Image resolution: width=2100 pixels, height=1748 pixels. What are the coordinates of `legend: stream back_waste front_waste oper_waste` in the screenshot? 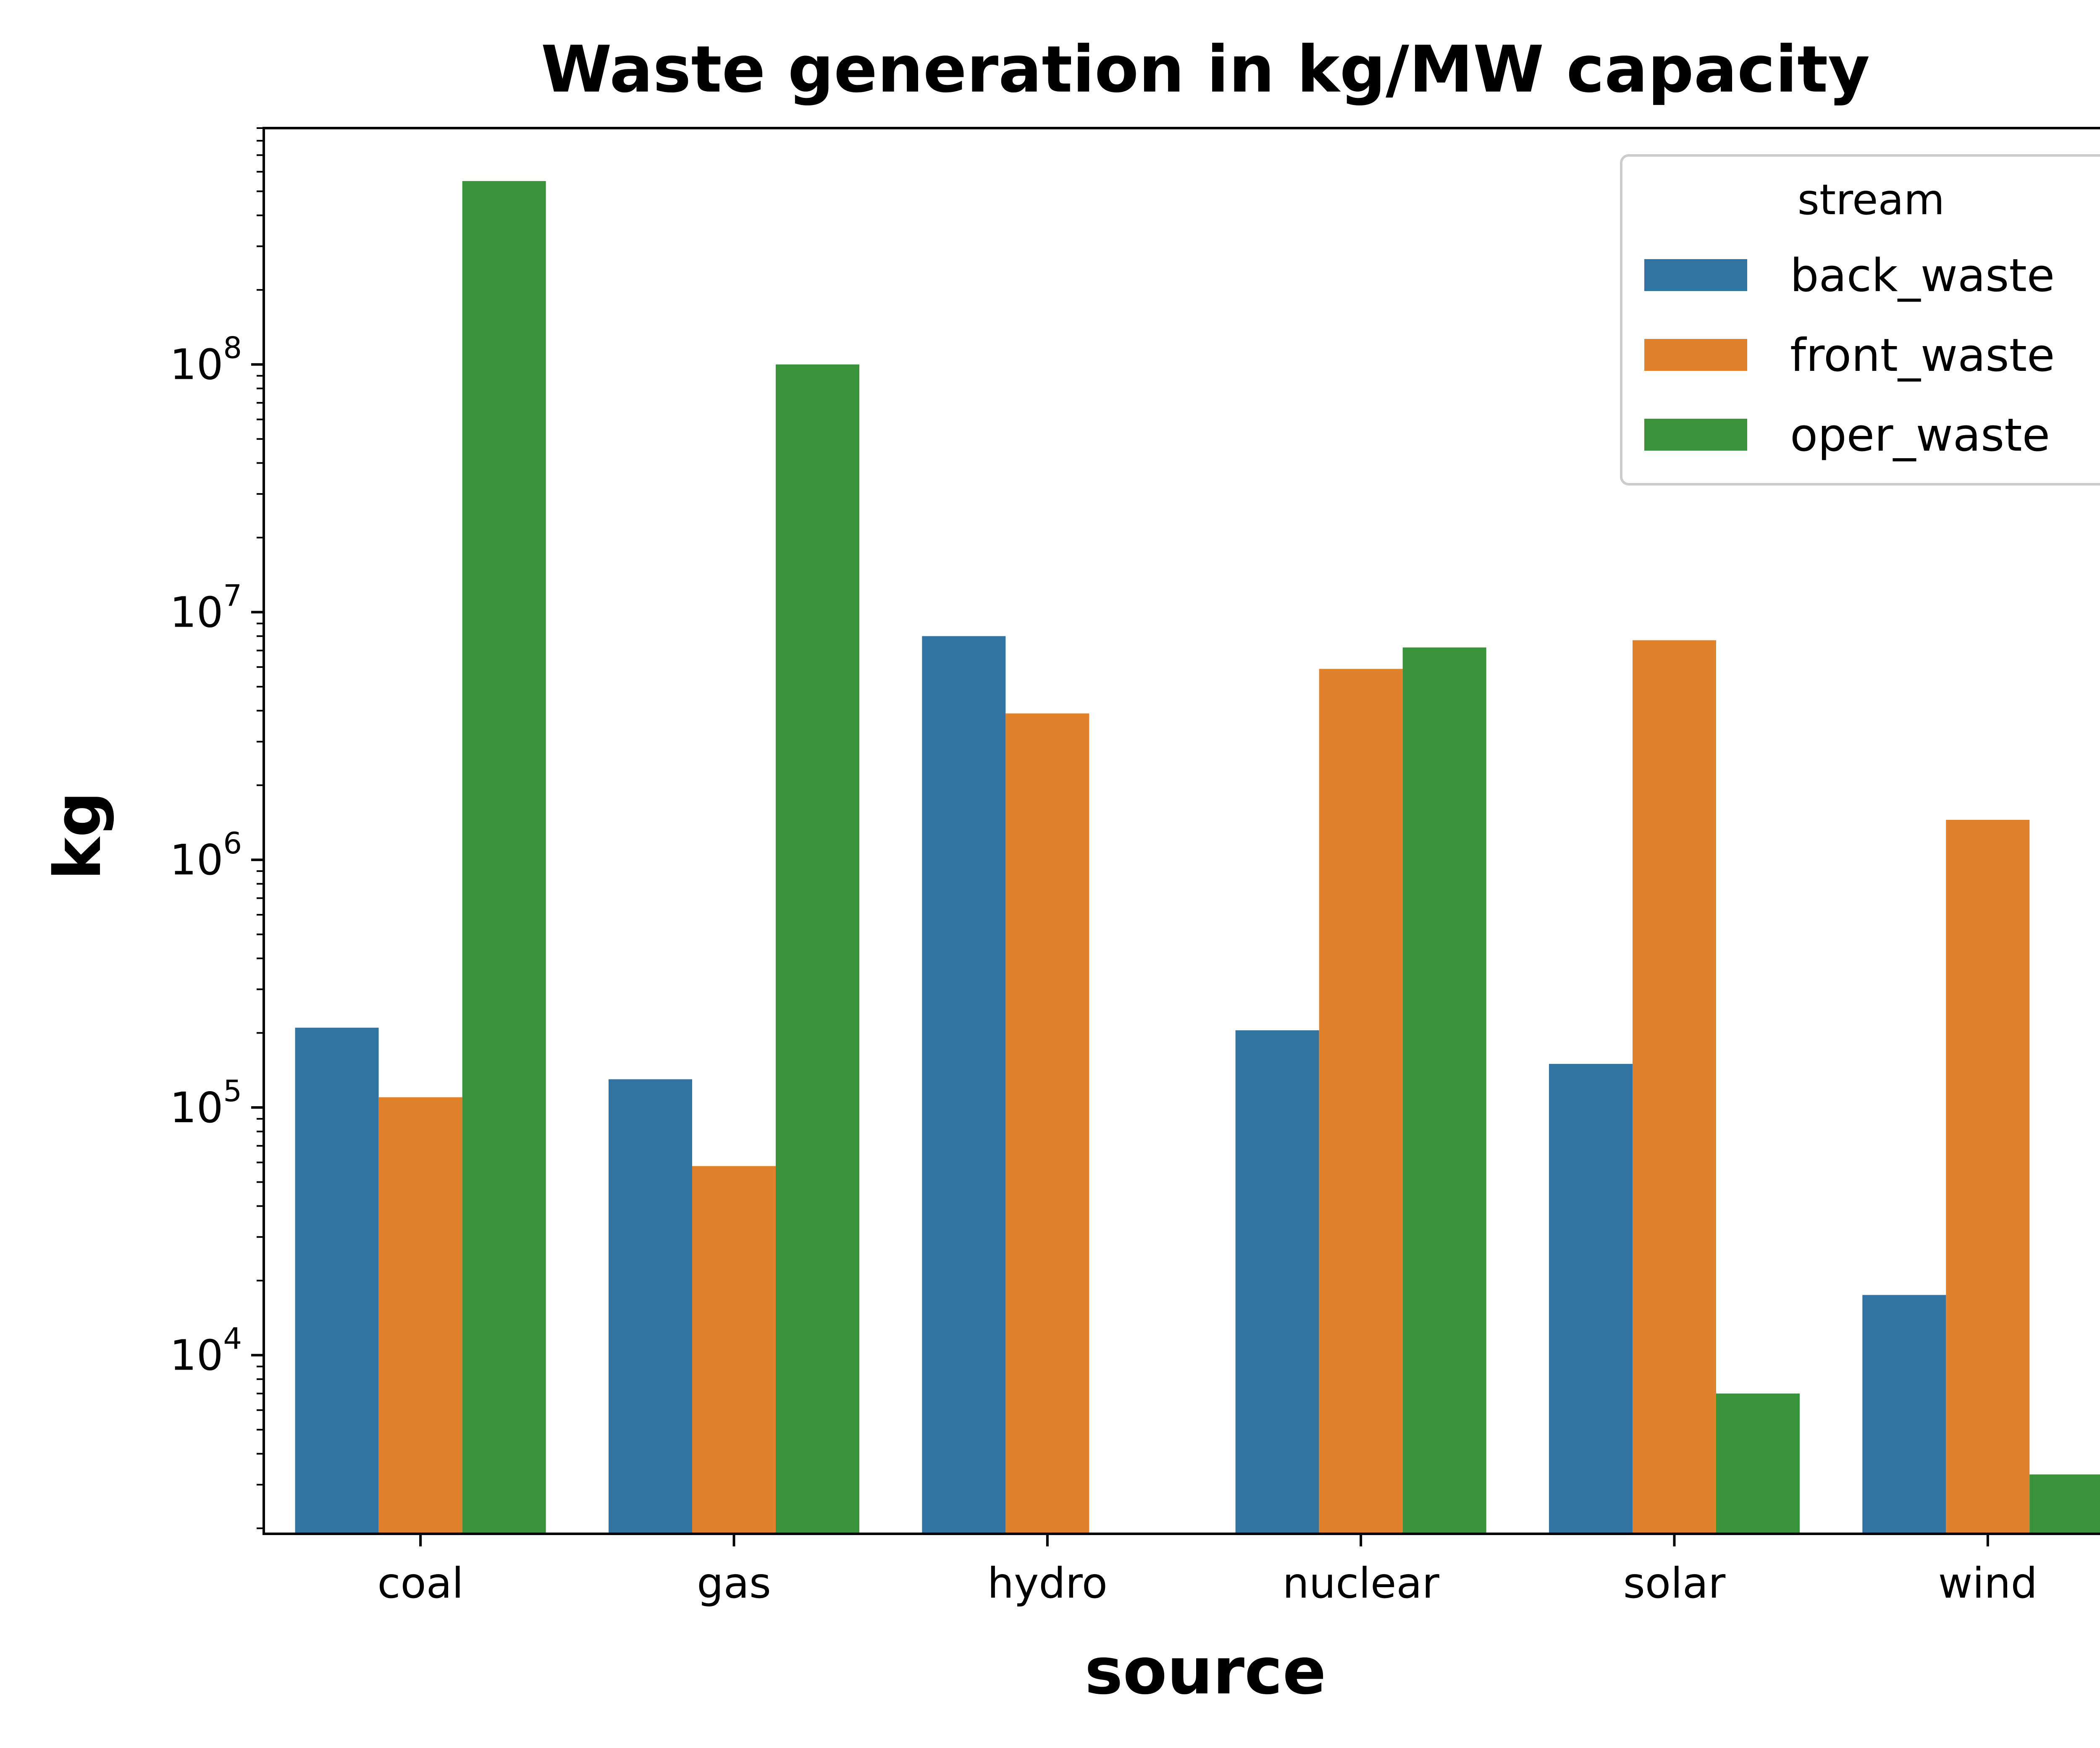 It's located at (1860, 320).